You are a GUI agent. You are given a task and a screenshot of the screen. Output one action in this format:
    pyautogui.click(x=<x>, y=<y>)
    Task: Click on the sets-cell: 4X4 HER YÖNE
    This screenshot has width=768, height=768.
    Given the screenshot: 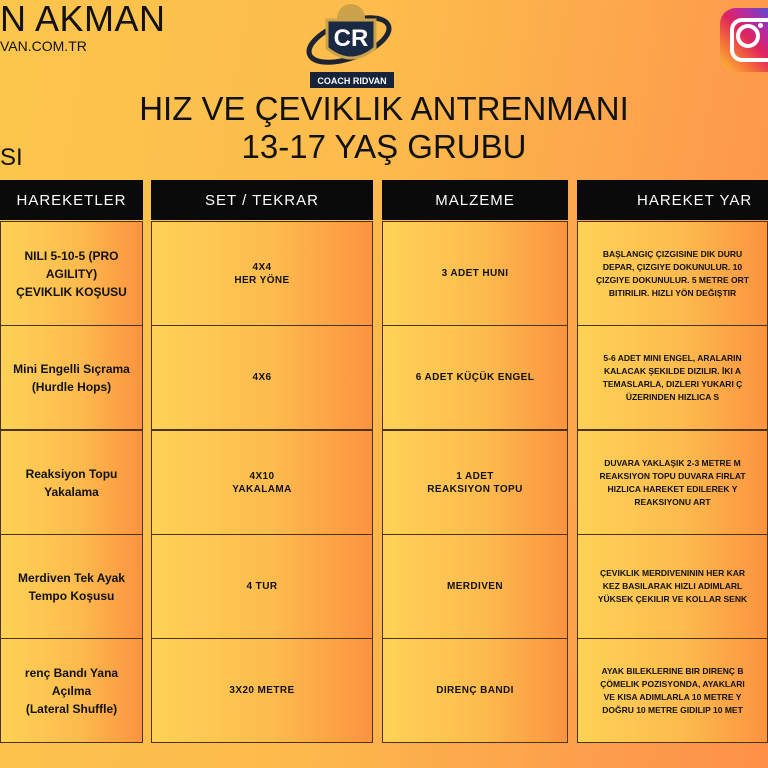 What is the action you would take?
    pyautogui.click(x=262, y=273)
    